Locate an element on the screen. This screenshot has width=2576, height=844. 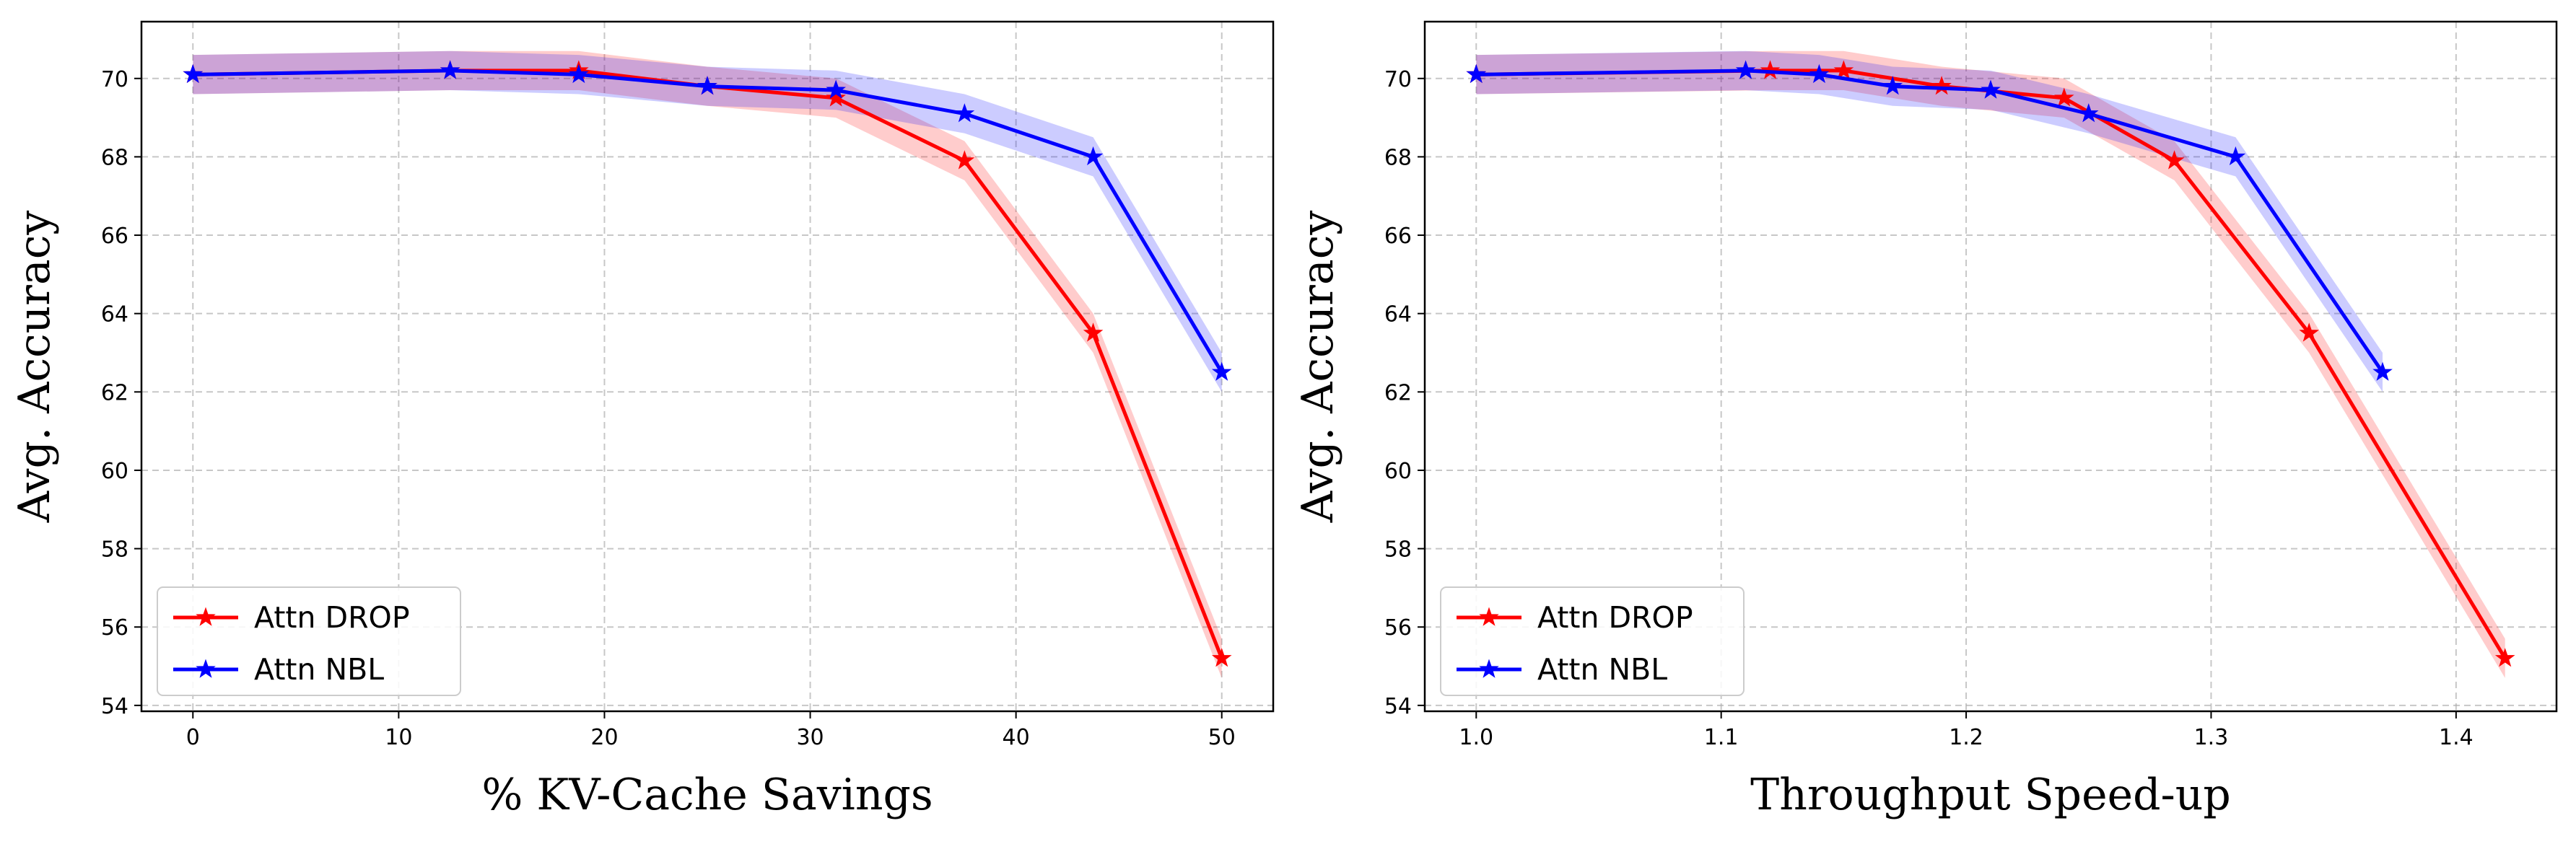
x-tick-label: 1.0 is located at coordinates (1476, 737).